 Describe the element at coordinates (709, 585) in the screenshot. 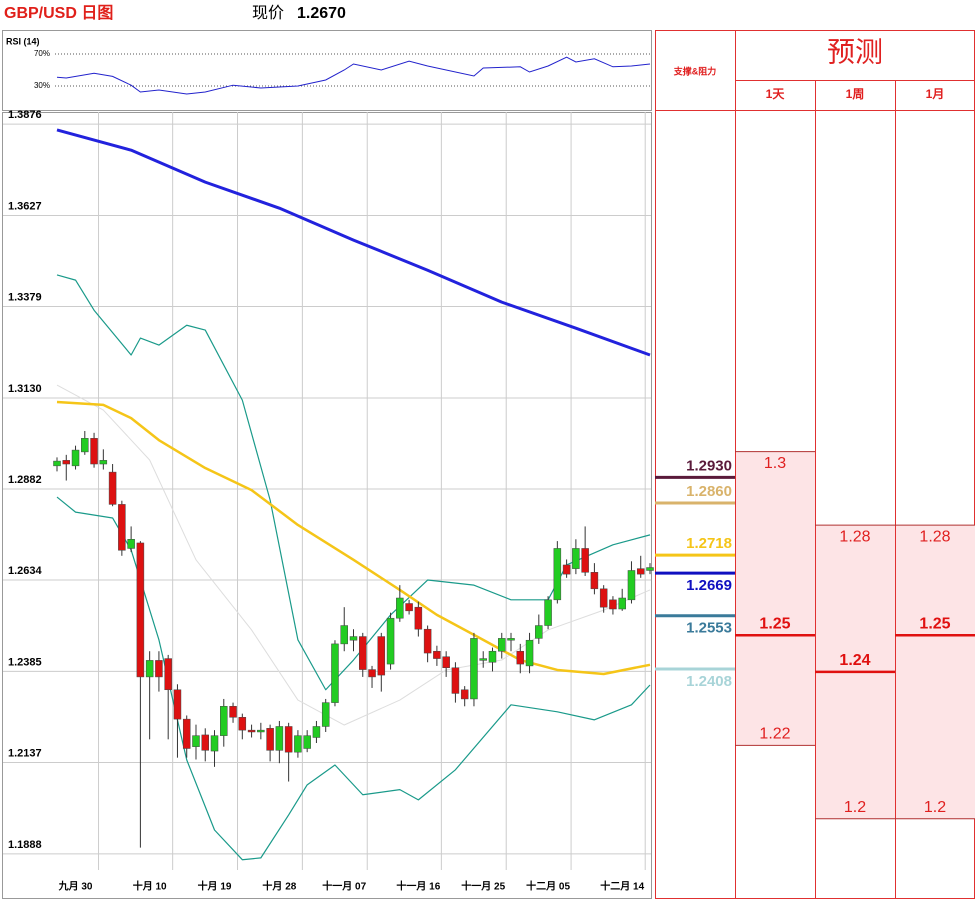

I see `level-label: 1.2669` at that location.